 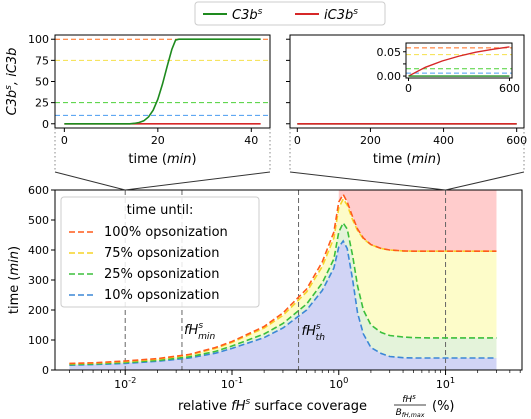 What do you see at coordinates (239, 380) in the screenshot?
I see `tick-exp: -1` at bounding box center [239, 380].